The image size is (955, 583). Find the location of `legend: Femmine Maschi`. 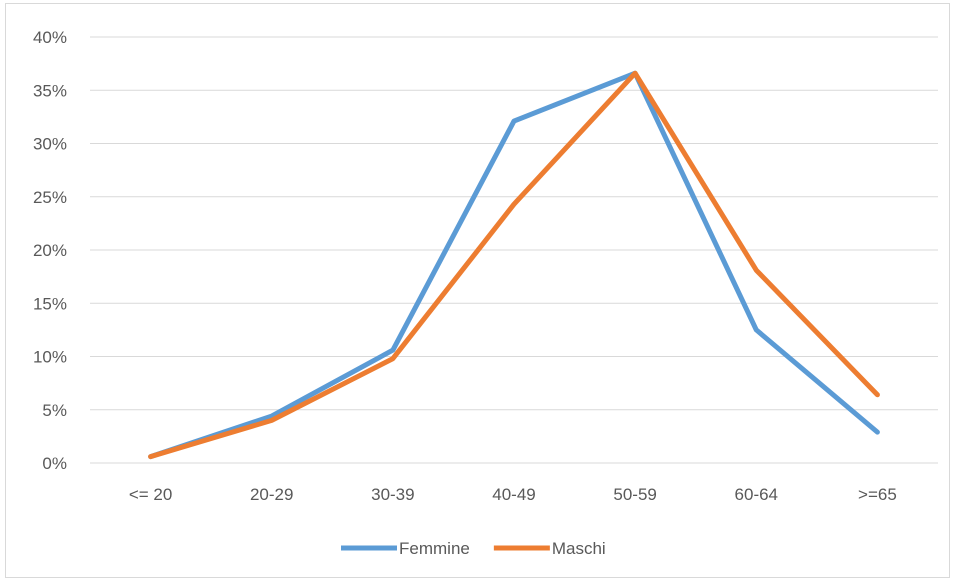

legend: Femmine Maschi is located at coordinates (473, 548).